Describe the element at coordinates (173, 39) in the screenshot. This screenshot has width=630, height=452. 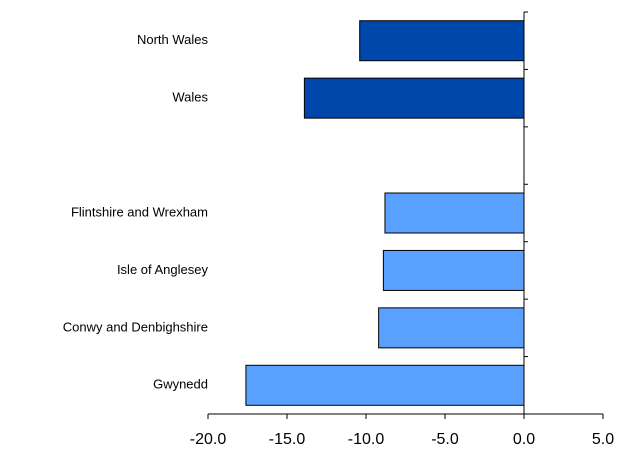
I see `y-tick-label: North Wales` at that location.